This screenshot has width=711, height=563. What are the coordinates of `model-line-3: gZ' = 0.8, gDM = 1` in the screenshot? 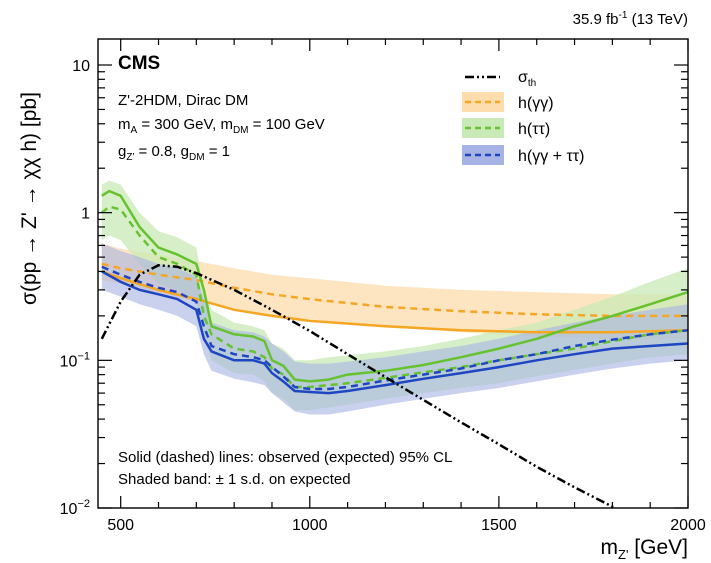 It's located at (174, 153).